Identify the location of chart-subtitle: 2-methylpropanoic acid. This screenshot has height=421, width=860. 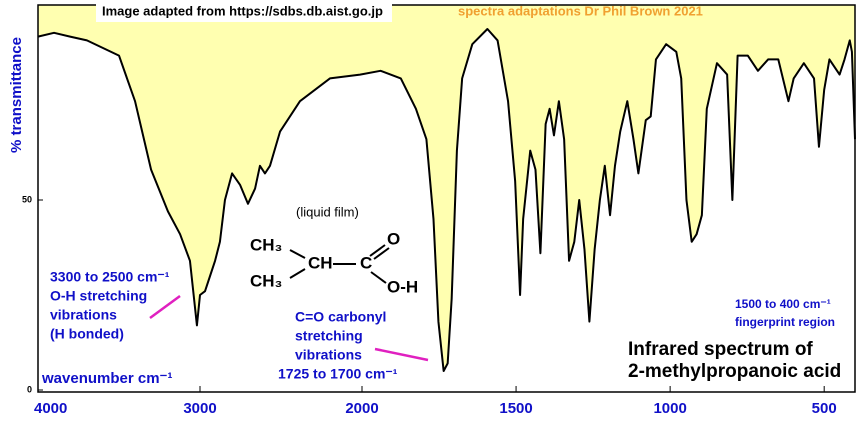
(734, 371).